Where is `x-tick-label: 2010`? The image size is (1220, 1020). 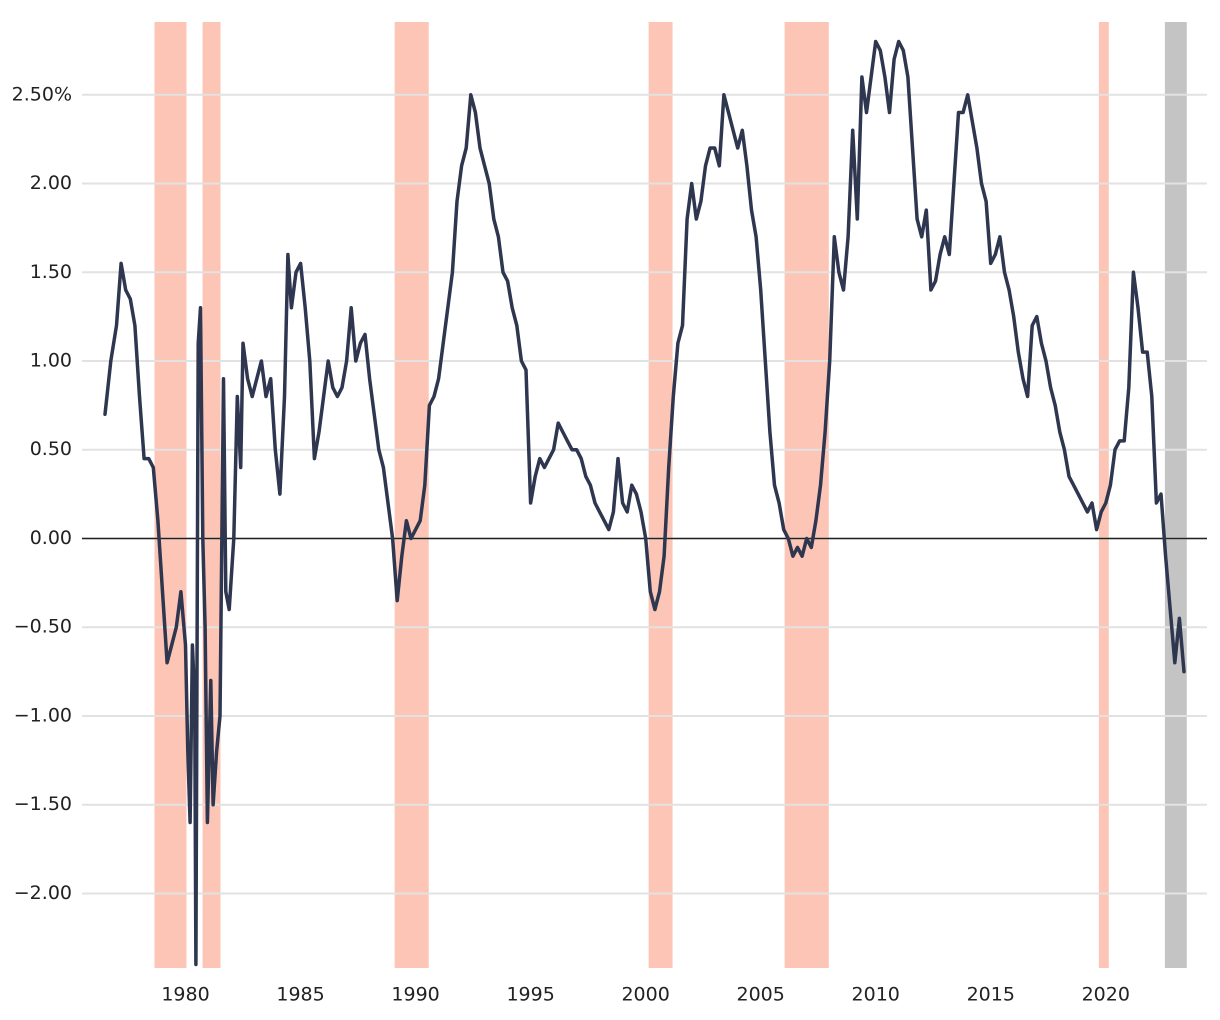
x-tick-label: 2010 is located at coordinates (876, 995).